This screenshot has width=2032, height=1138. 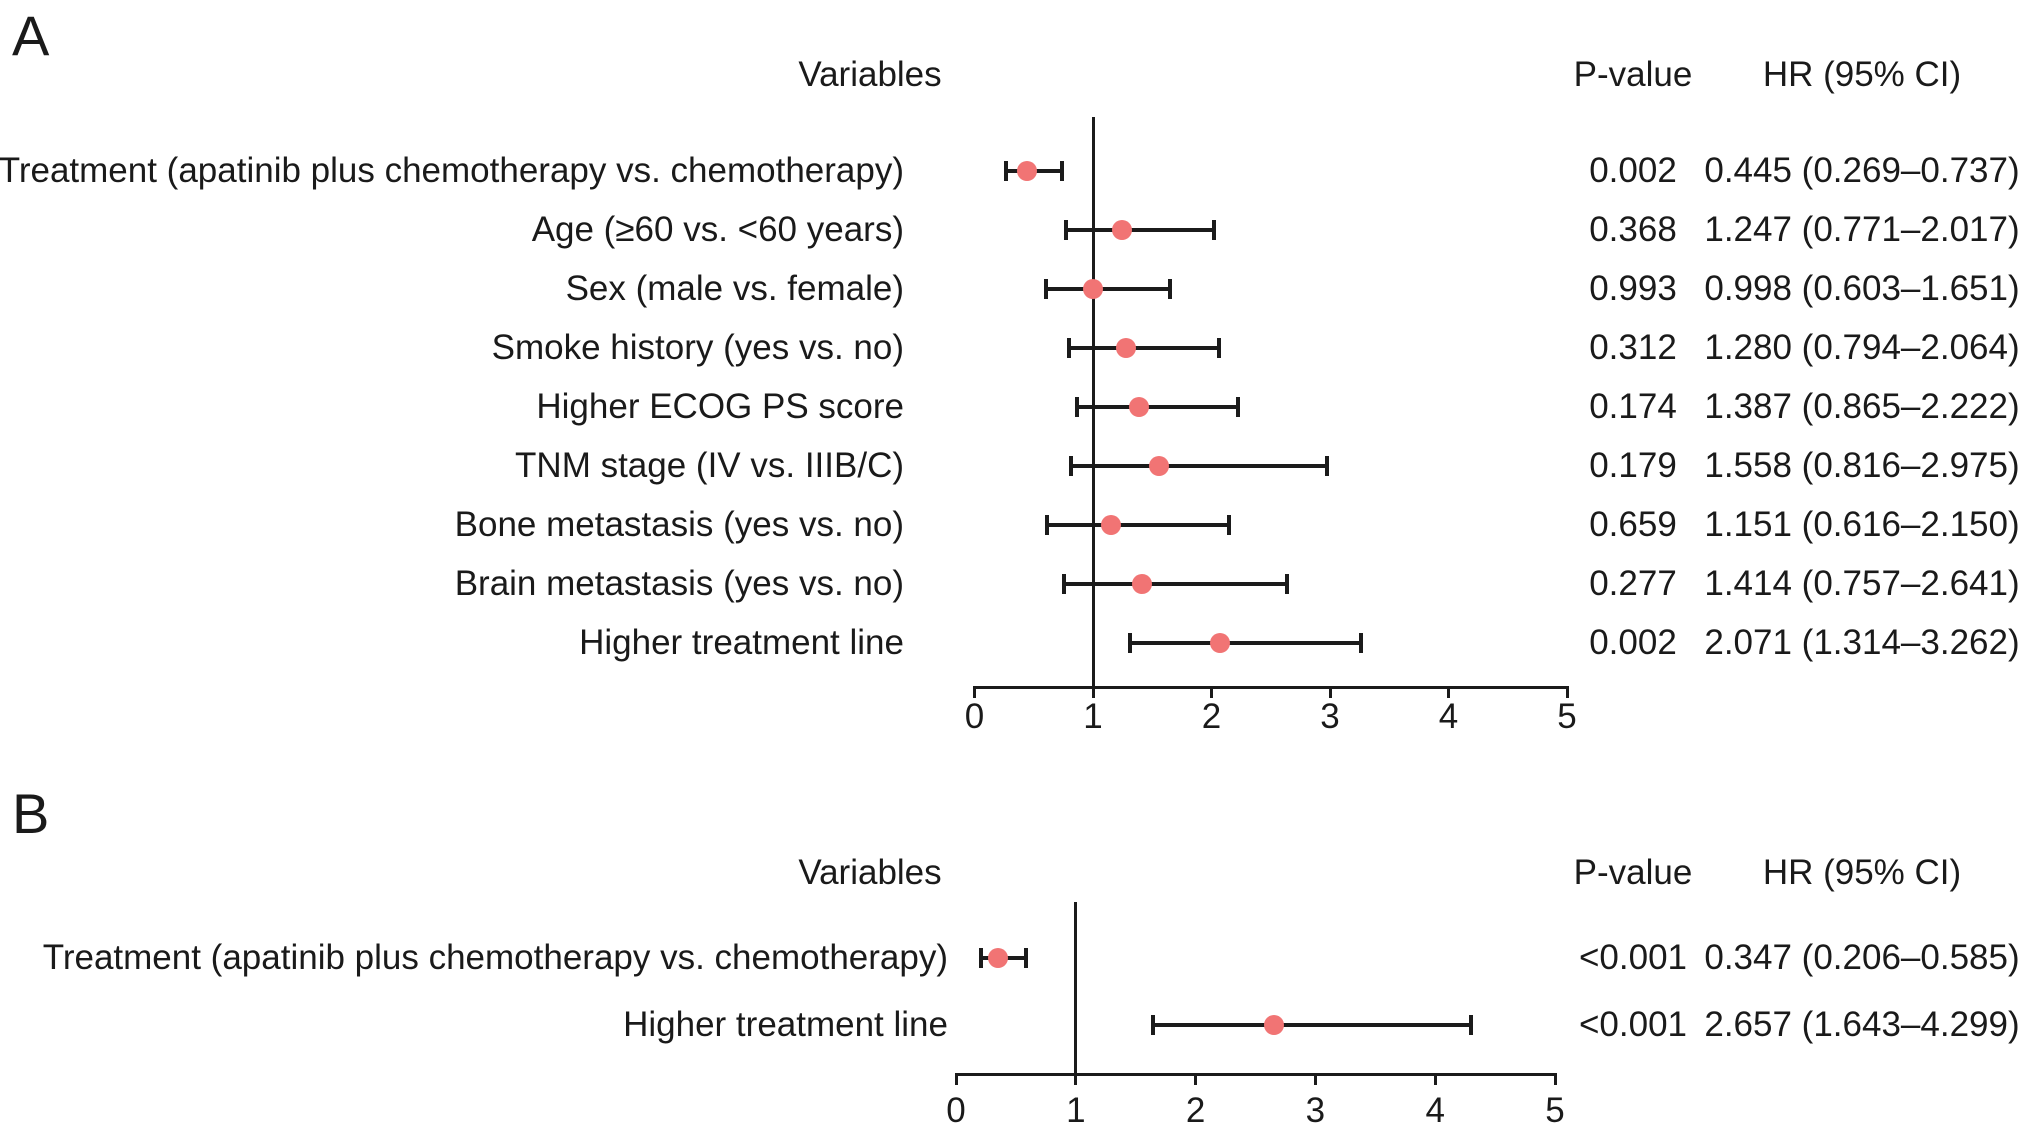 What do you see at coordinates (697, 347) in the screenshot?
I see `row-variable-label: Smoke history (yes vs. no)` at bounding box center [697, 347].